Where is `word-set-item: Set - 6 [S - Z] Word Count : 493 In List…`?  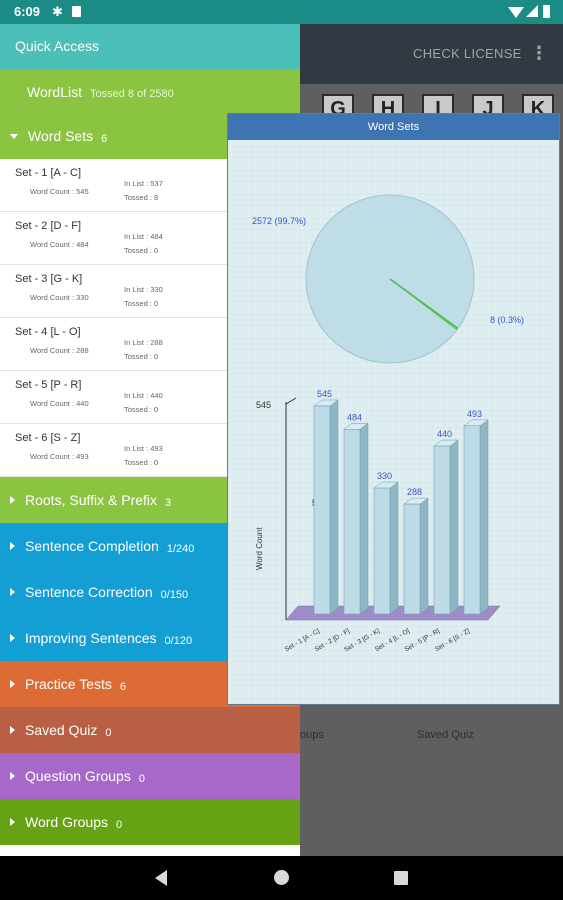
word-set-item: Set - 6 [S - Z] Word Count : 493 In List… is located at coordinates (150, 450).